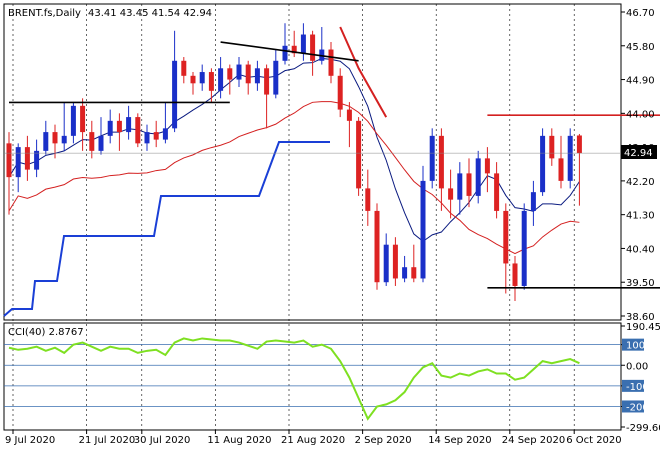 The width and height of the screenshot is (660, 450). Describe the element at coordinates (459, 440) in the screenshot. I see `time-tick-label: 14 Sep 2020` at that location.